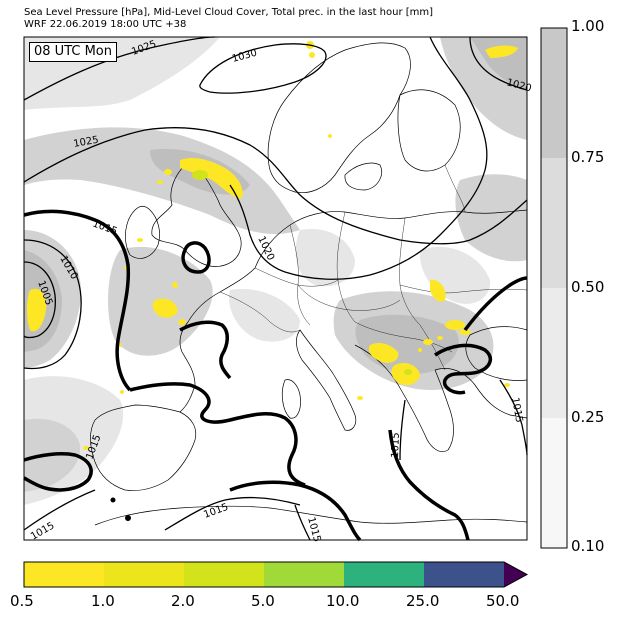 The width and height of the screenshot is (618, 621). Describe the element at coordinates (105, 24) in the screenshot. I see `chart-subtitle: WRF 22.06.2019 18:00 UTC +38` at that location.